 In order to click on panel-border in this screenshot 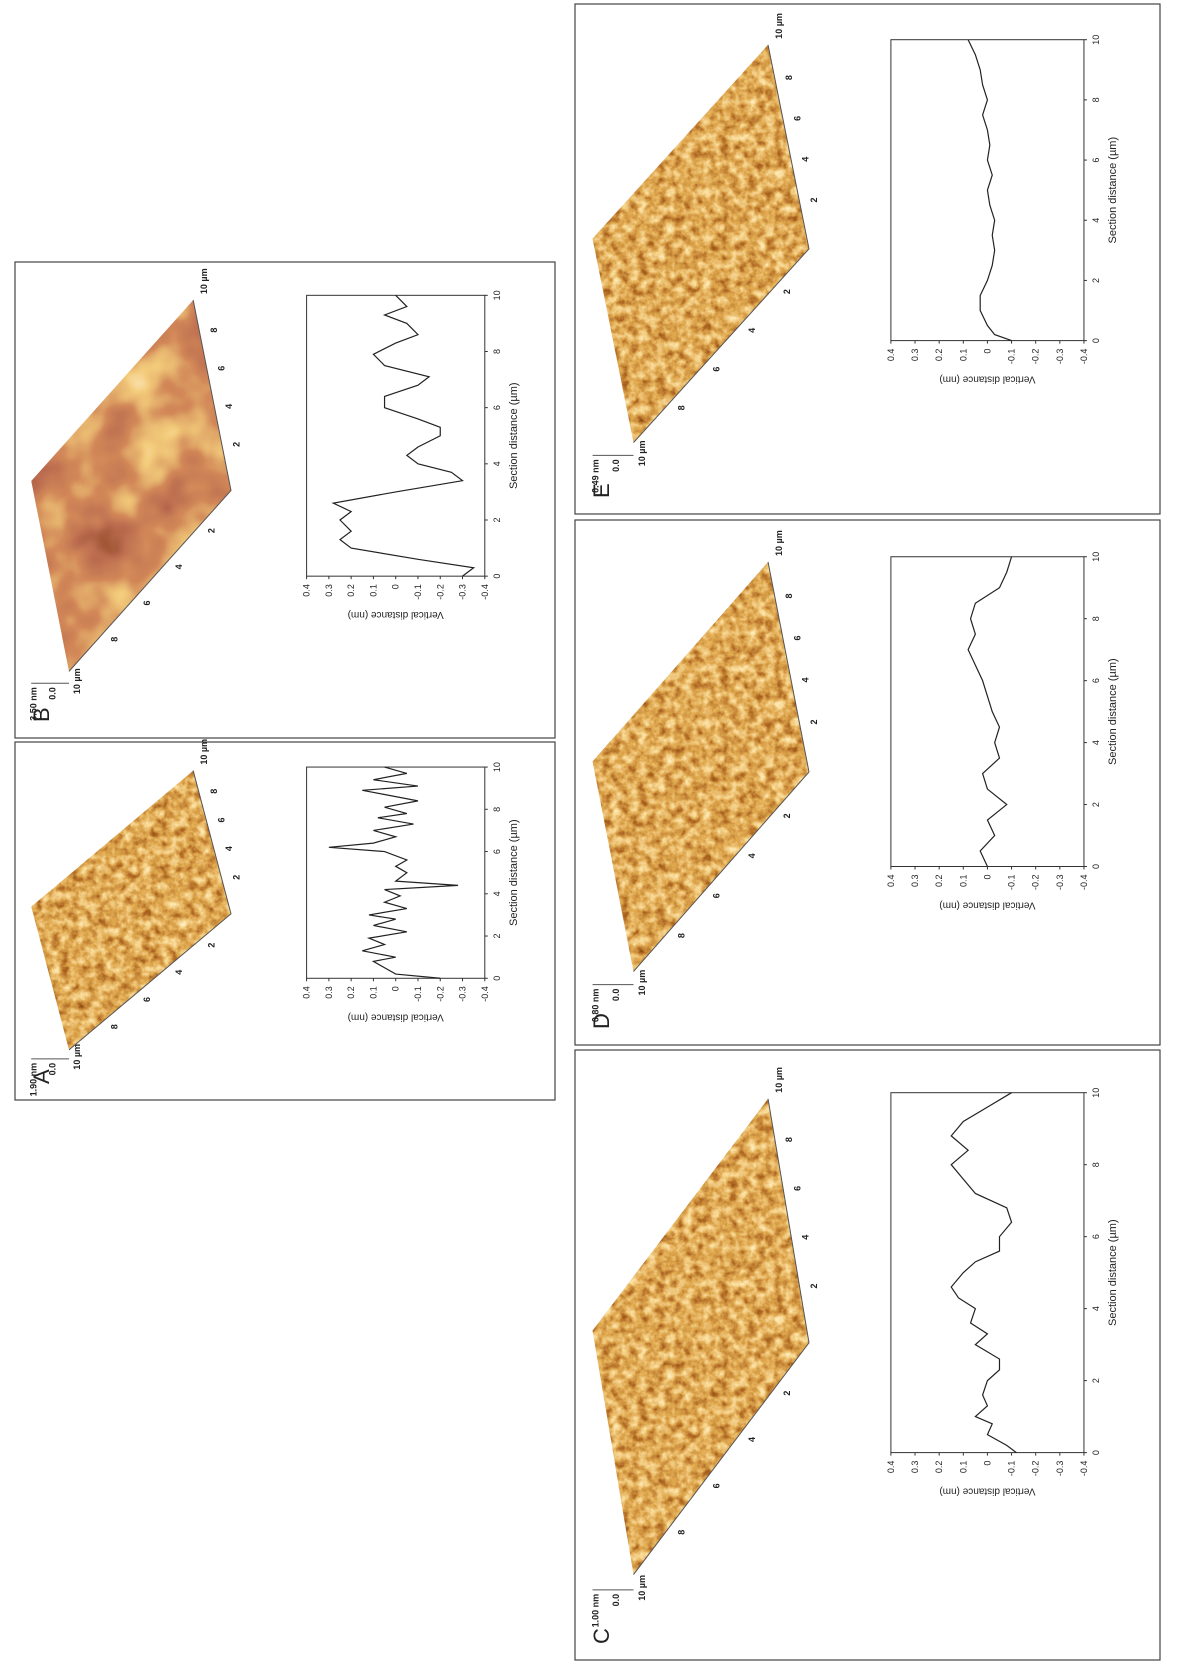, I will do `click(285, 921)`.